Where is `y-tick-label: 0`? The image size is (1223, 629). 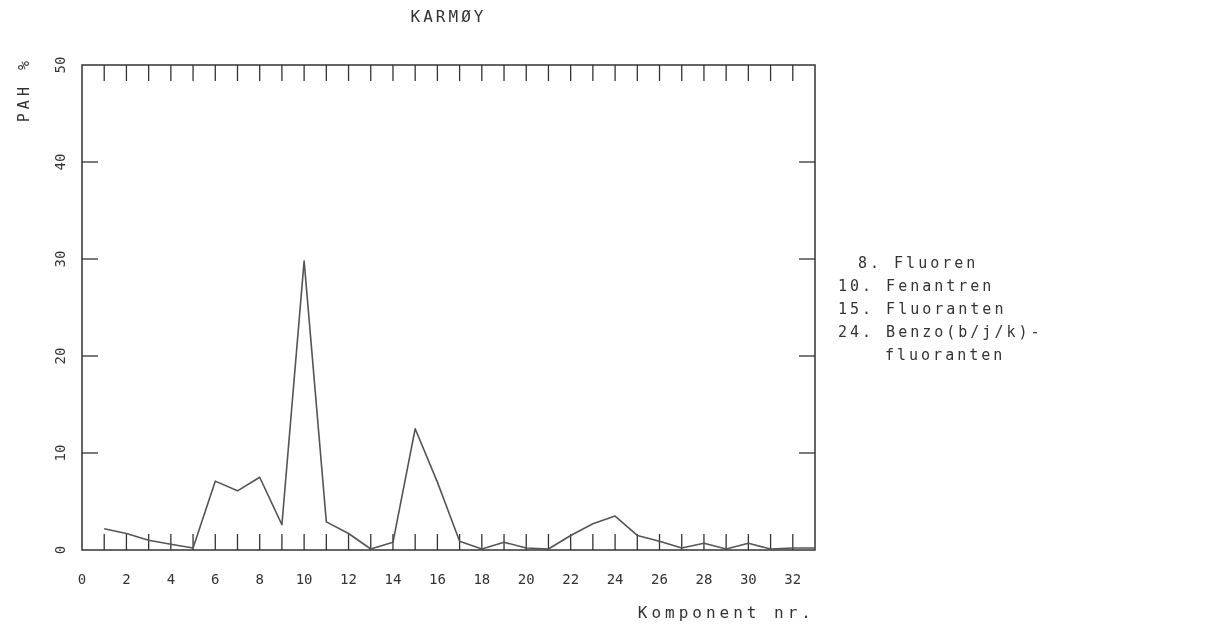
y-tick-label: 0 is located at coordinates (59, 550).